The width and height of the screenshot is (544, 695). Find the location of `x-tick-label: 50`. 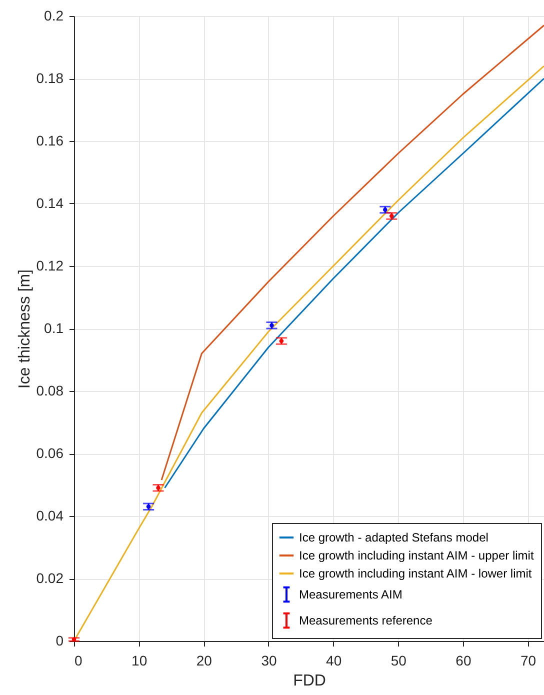

x-tick-label: 50 is located at coordinates (398, 660).